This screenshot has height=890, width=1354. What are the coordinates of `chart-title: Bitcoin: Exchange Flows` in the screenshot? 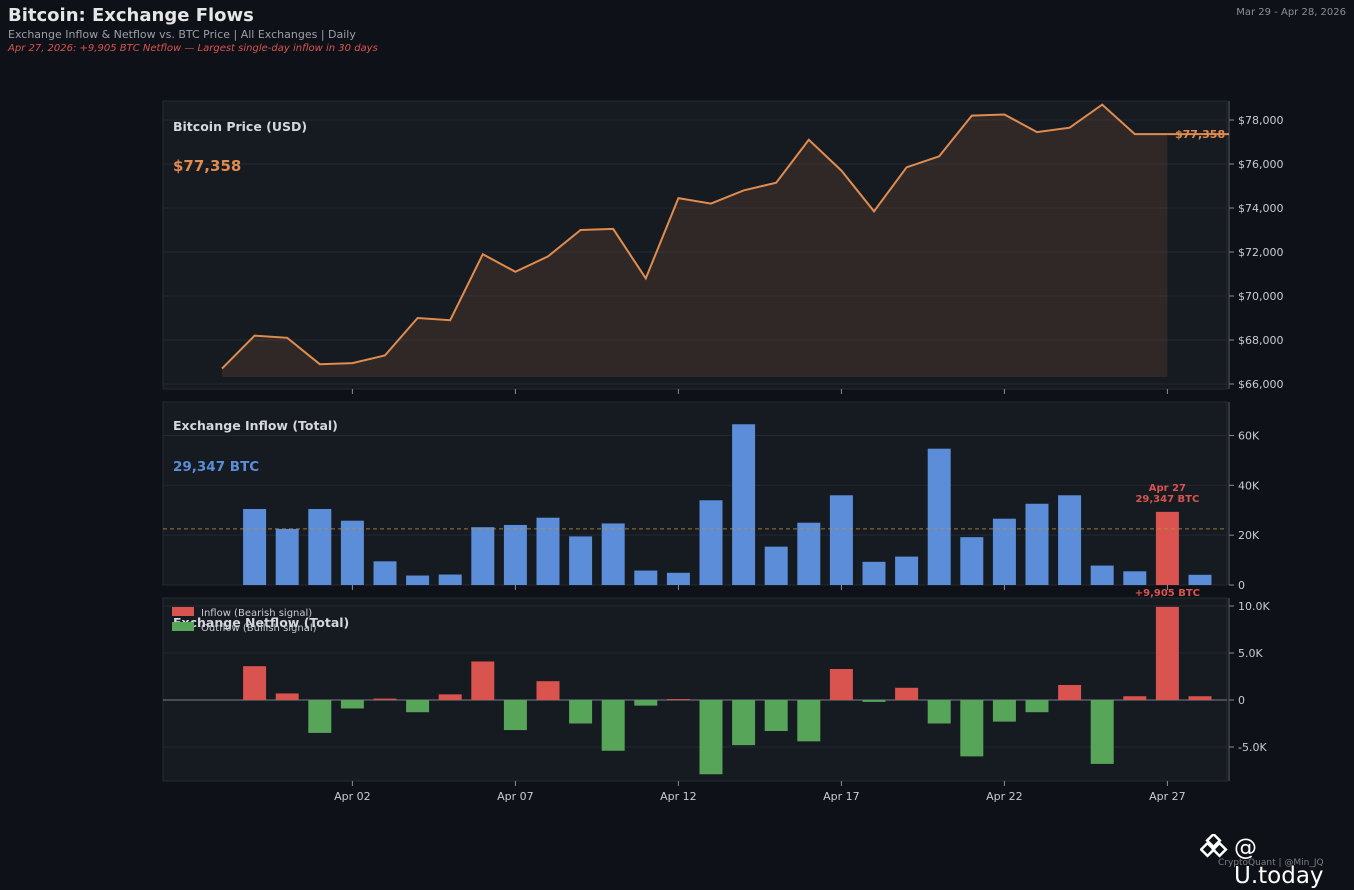 It's located at (131, 15).